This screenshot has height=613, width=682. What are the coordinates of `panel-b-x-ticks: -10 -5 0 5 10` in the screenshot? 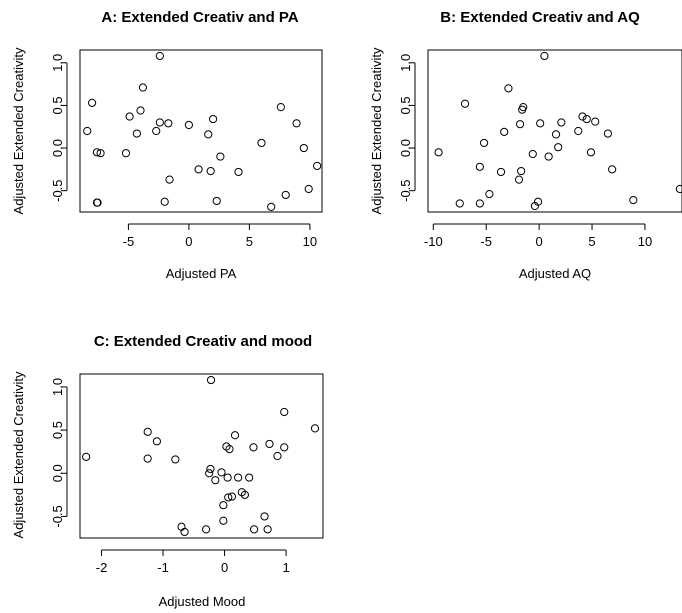 It's located at (538, 236).